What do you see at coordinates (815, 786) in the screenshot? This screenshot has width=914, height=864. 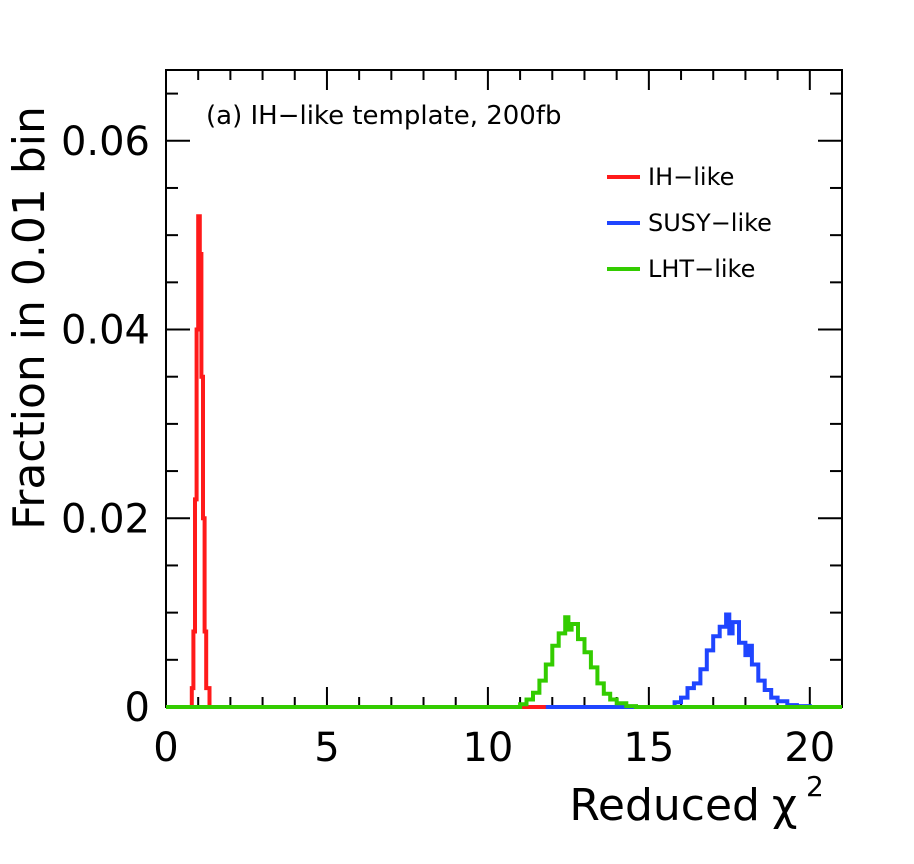 I see `x-axis-superscript: 2` at bounding box center [815, 786].